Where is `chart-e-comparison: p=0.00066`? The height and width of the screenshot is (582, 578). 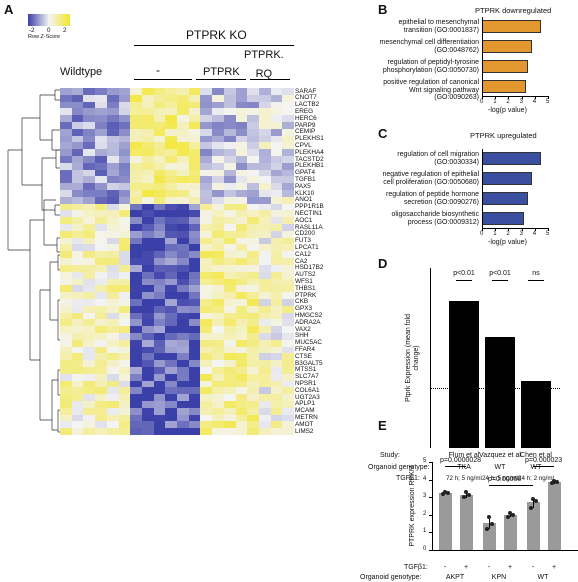 chart-e-comparison: p=0.00066 is located at coordinates (505, 479).